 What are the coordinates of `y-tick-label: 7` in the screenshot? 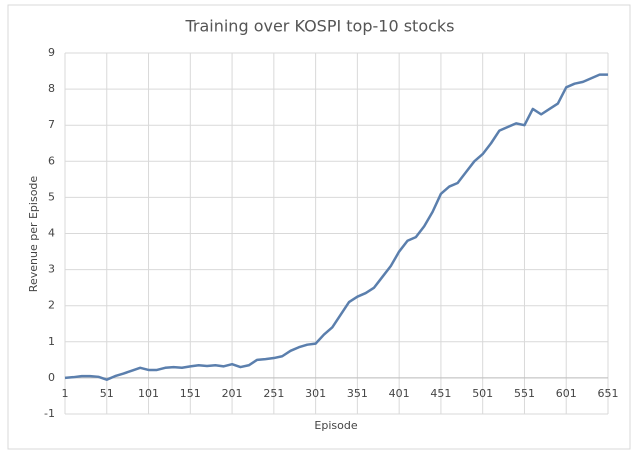 It's located at (51, 124).